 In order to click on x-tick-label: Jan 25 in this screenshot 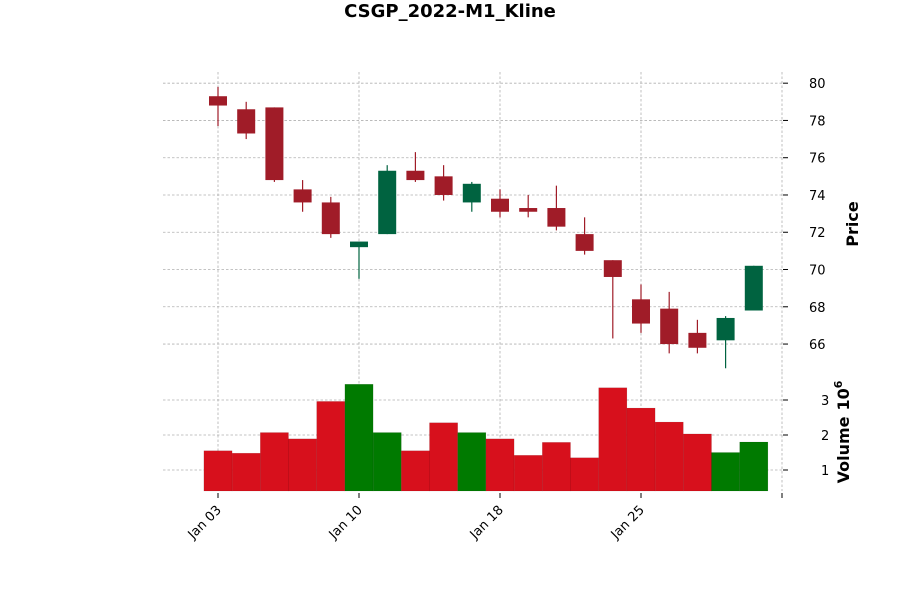, I will do `click(628, 523)`.